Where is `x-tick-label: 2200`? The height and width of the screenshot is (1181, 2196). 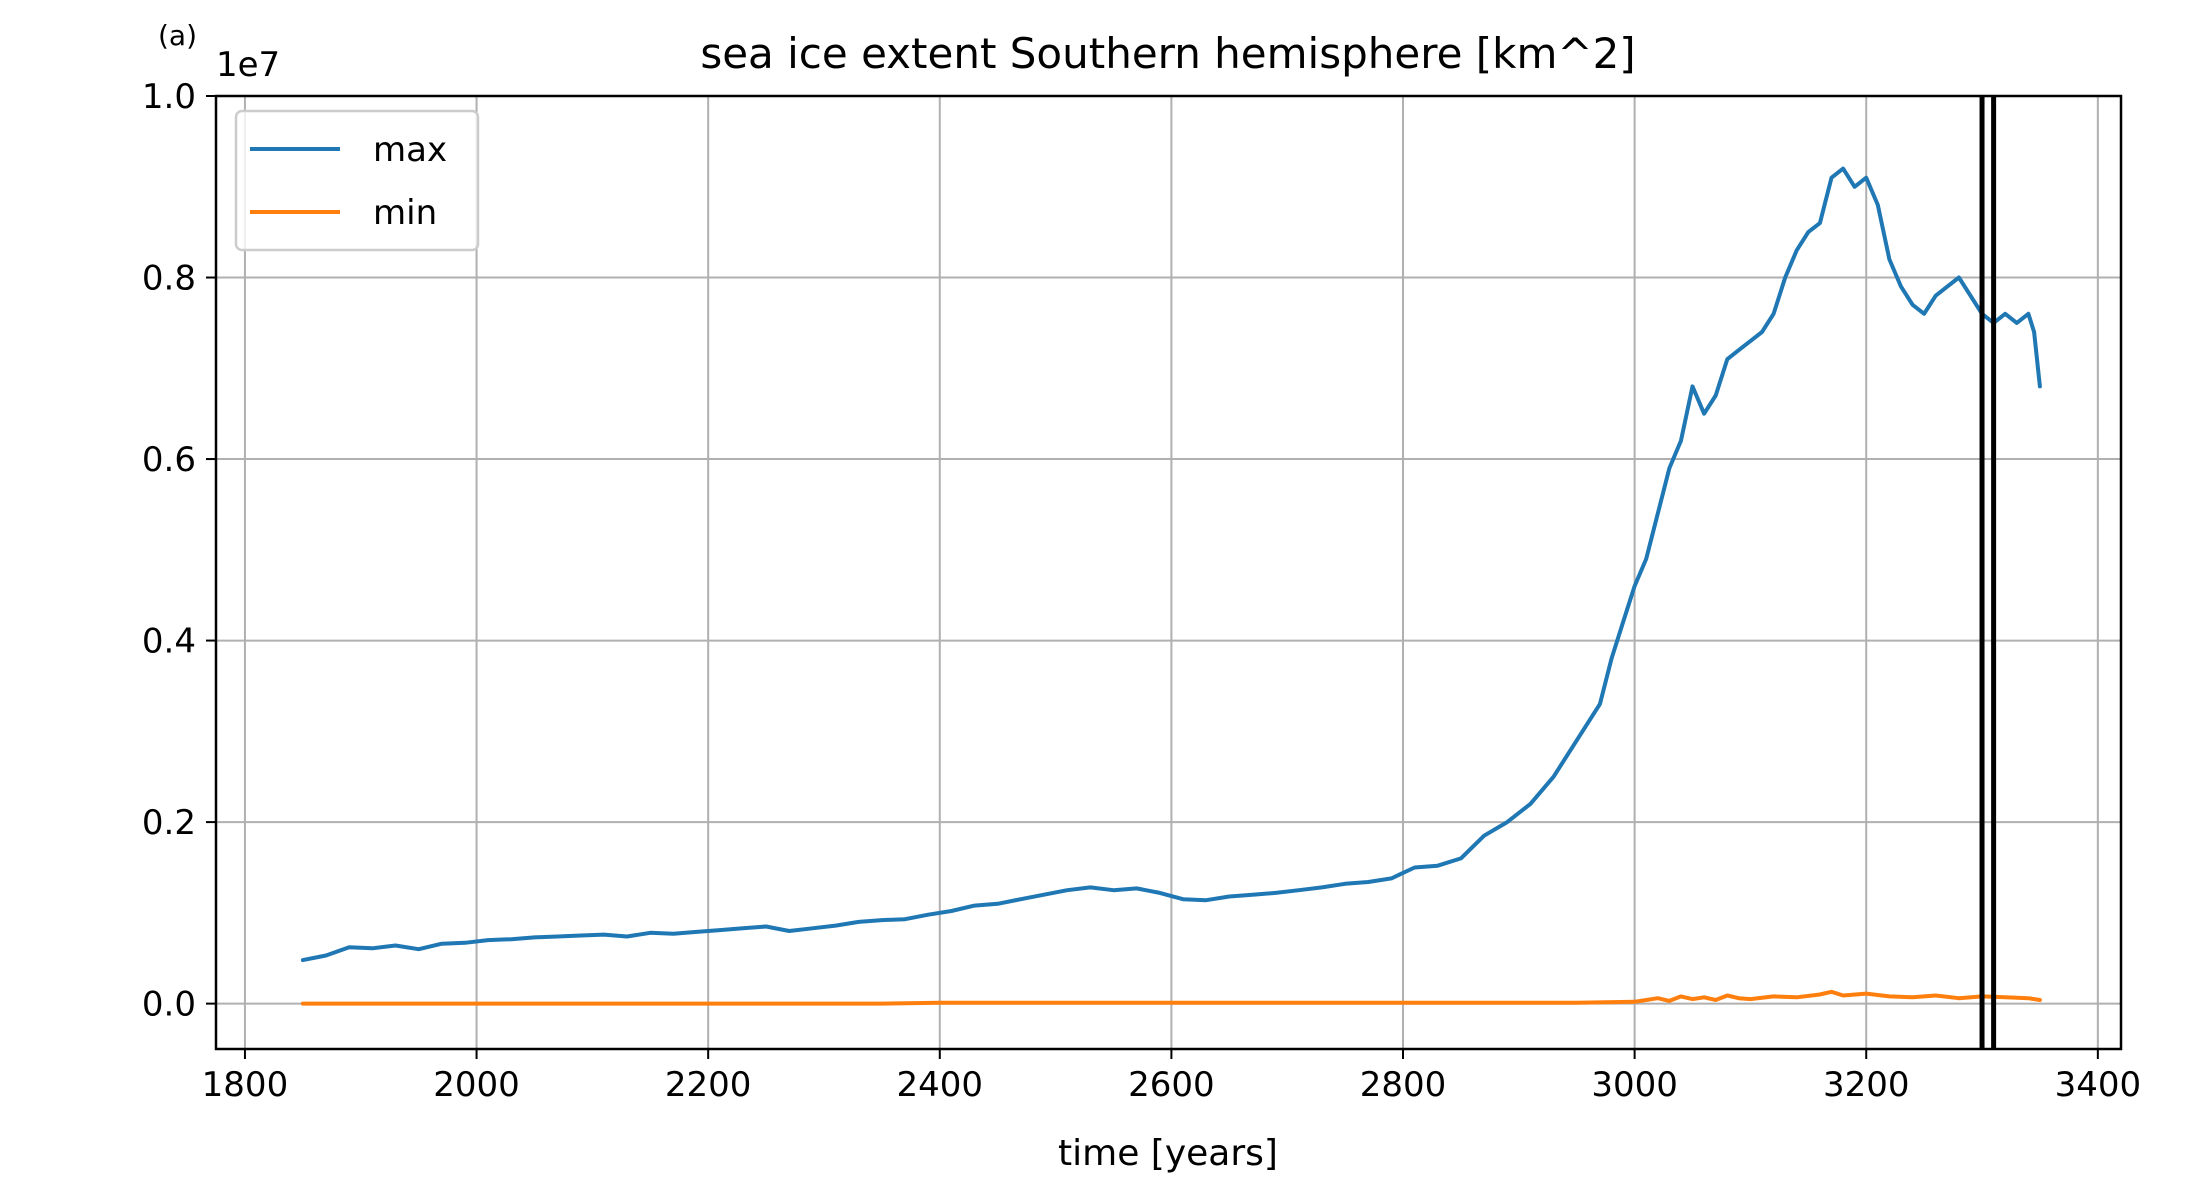
x-tick-label: 2200 is located at coordinates (708, 1085).